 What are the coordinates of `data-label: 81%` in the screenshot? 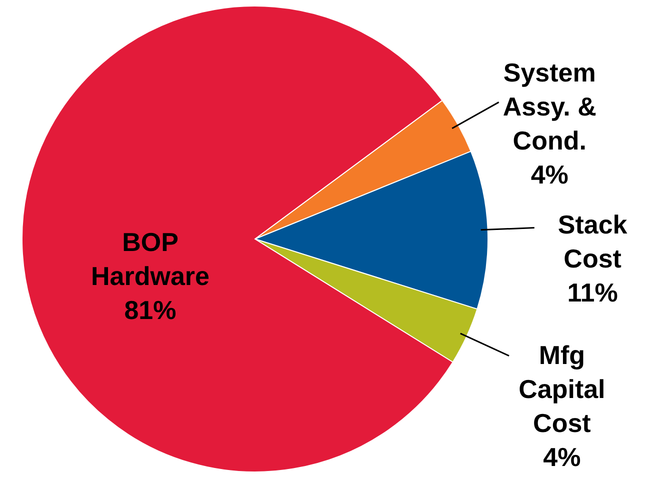 It's located at (150, 310).